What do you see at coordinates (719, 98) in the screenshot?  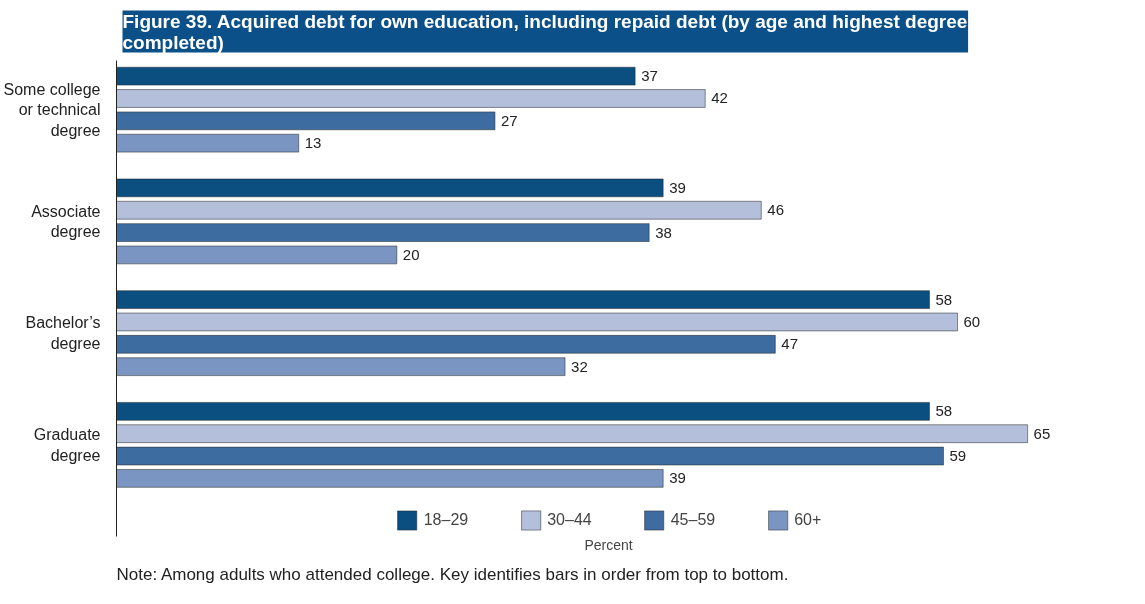 I see `data-label: 42` at bounding box center [719, 98].